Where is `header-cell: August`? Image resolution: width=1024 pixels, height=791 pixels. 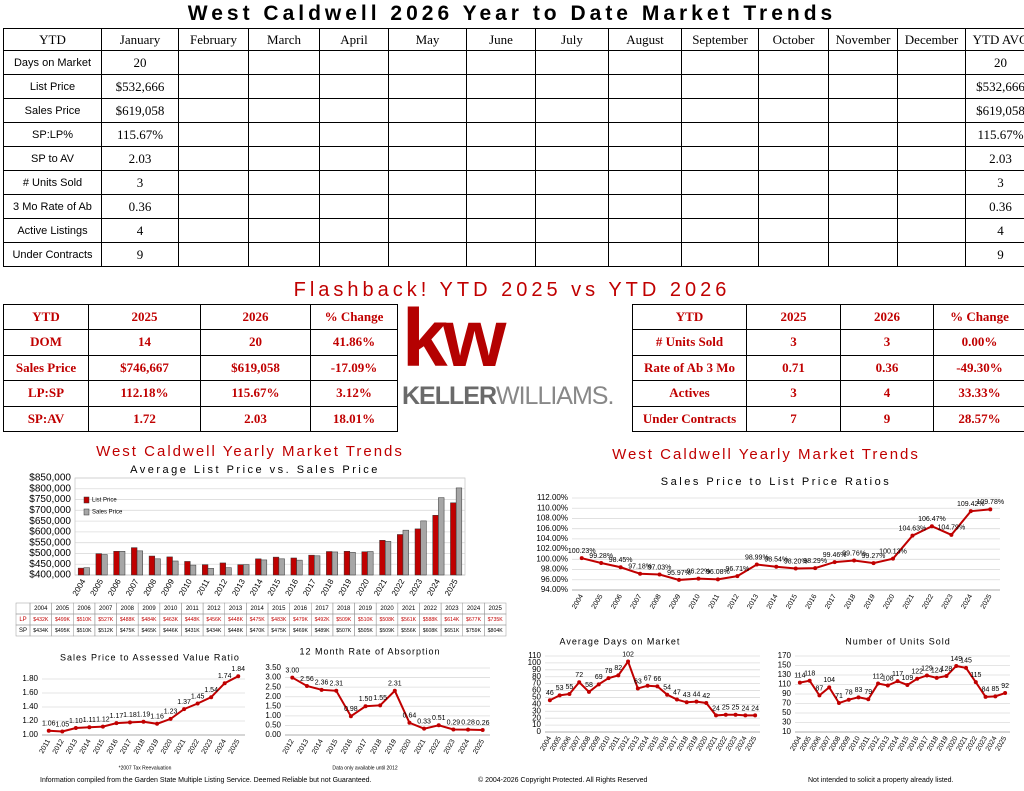 header-cell: August is located at coordinates (645, 39).